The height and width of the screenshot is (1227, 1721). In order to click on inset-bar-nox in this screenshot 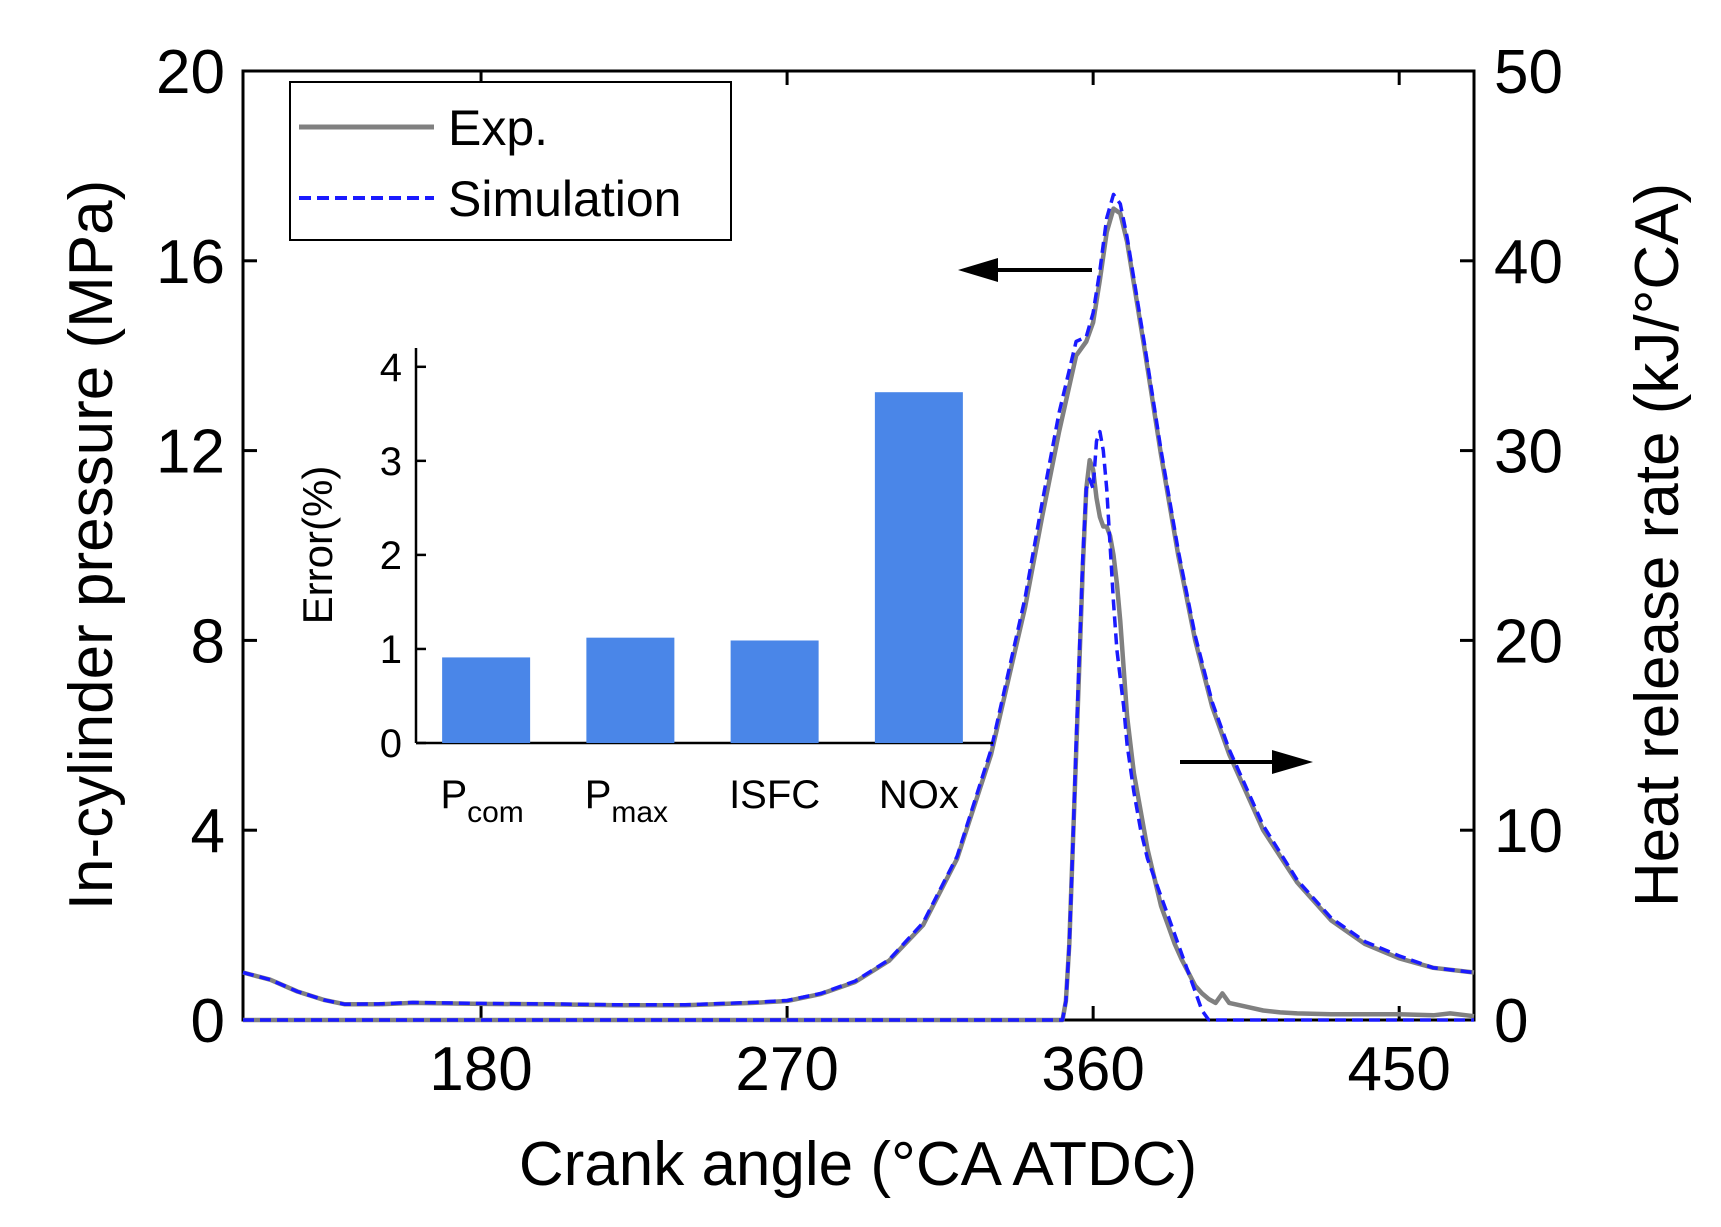, I will do `click(918, 567)`.